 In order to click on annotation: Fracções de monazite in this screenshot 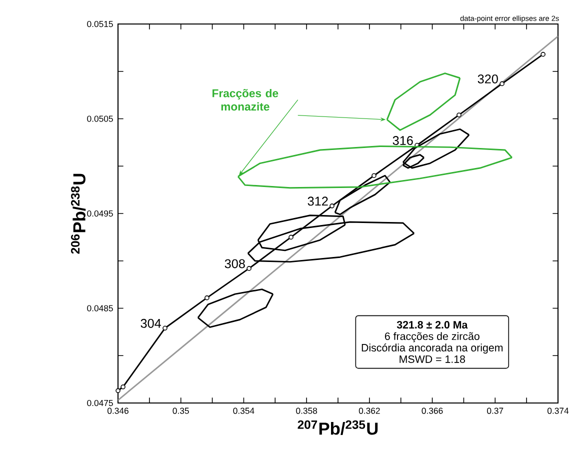, I will do `click(245, 99)`.